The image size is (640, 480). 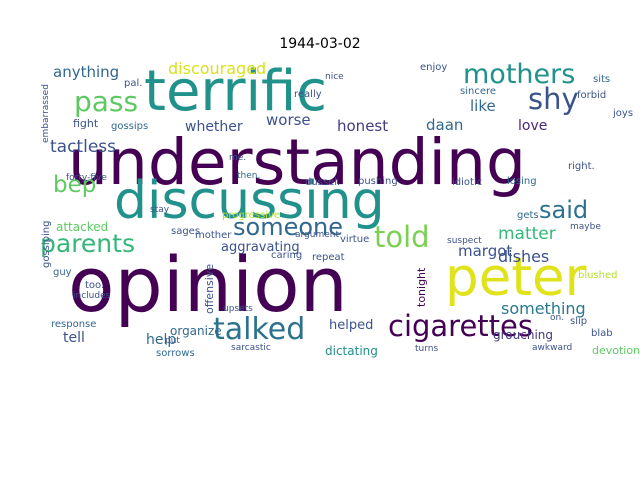 What do you see at coordinates (161, 340) in the screenshot?
I see `word: help` at bounding box center [161, 340].